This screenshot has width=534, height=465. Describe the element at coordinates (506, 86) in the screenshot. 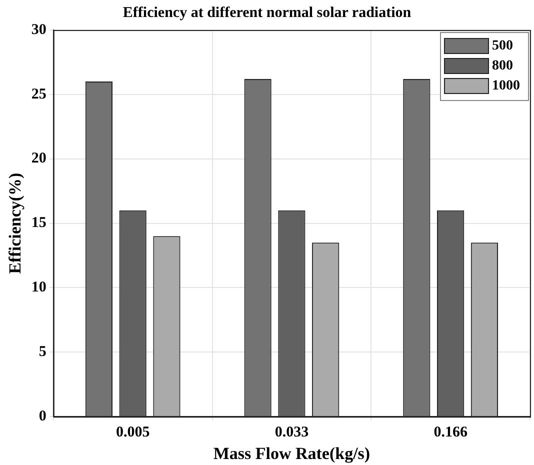

I see `legend-label: 1000` at that location.